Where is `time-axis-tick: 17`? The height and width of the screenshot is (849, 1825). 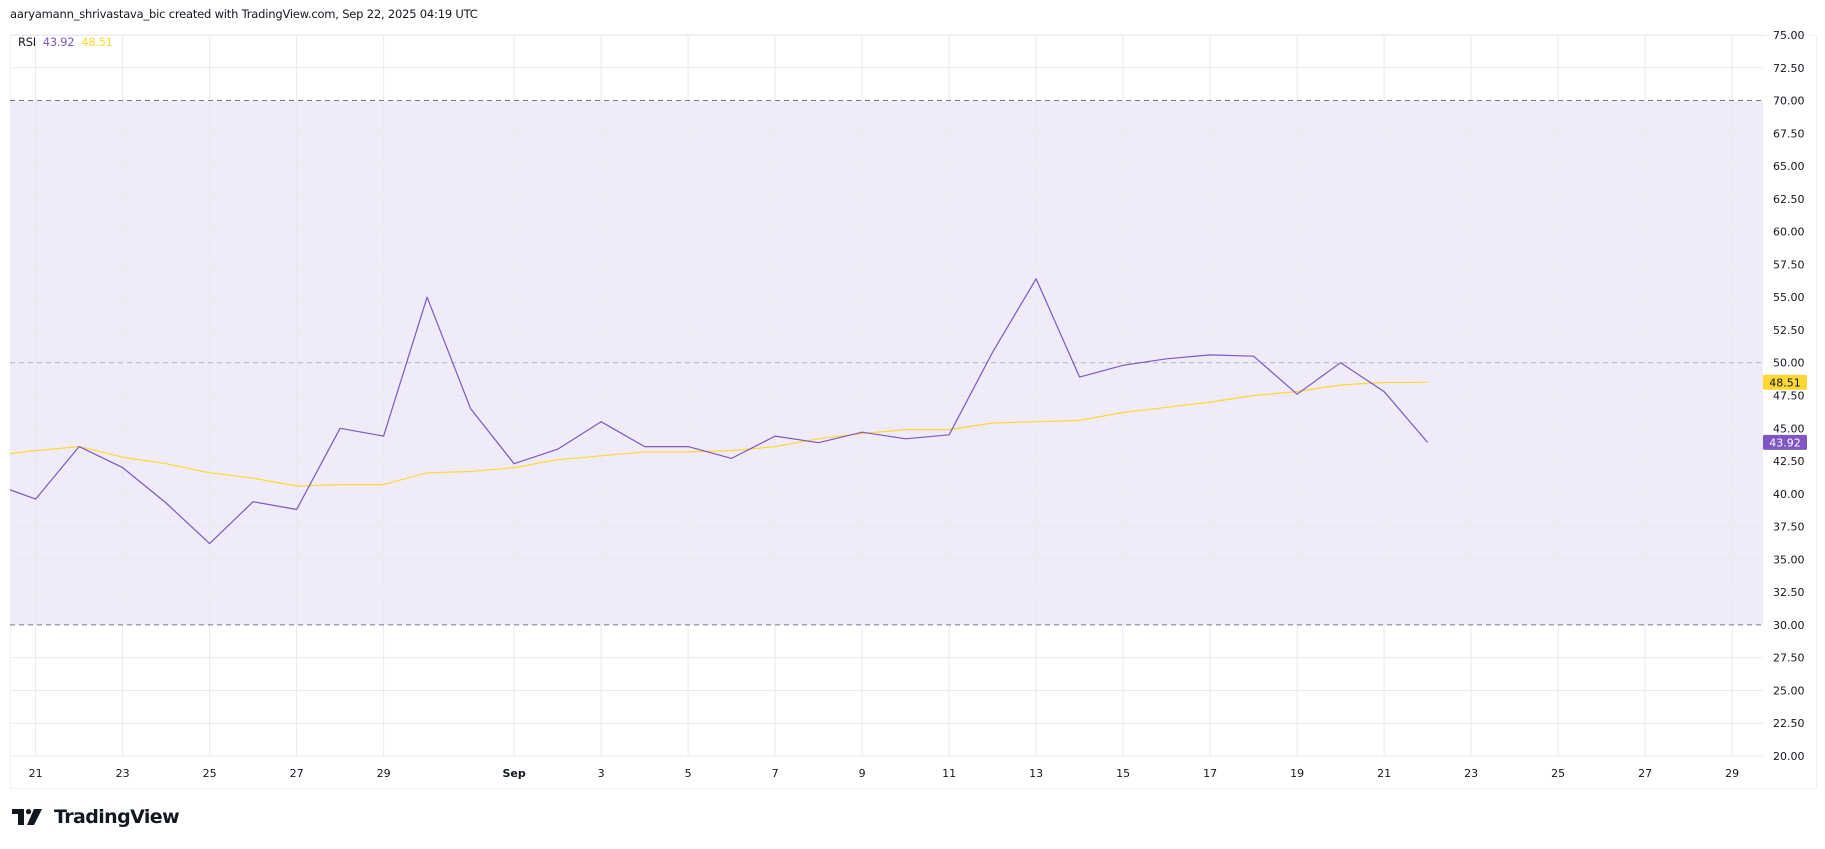 time-axis-tick: 17 is located at coordinates (1210, 773).